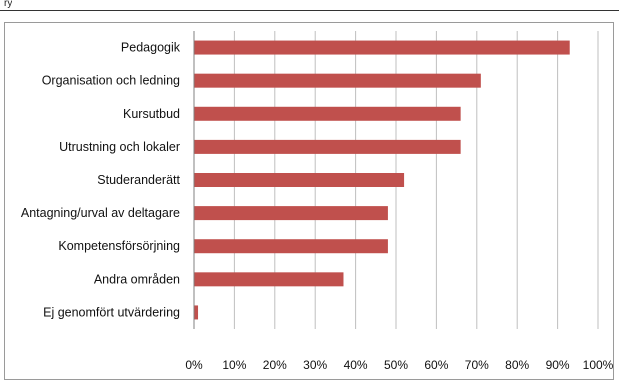 This screenshot has height=381, width=619. Describe the element at coordinates (8, 4) in the screenshot. I see `page-text-fragment: ry` at that location.